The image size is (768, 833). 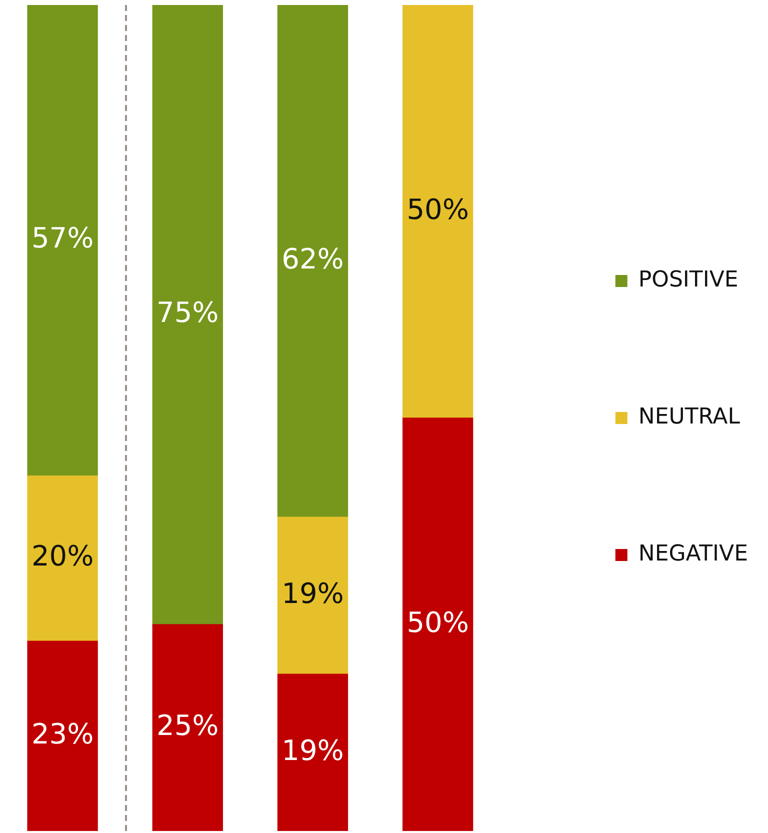 I want to click on legend-label: NEGATIVE, so click(x=693, y=554).